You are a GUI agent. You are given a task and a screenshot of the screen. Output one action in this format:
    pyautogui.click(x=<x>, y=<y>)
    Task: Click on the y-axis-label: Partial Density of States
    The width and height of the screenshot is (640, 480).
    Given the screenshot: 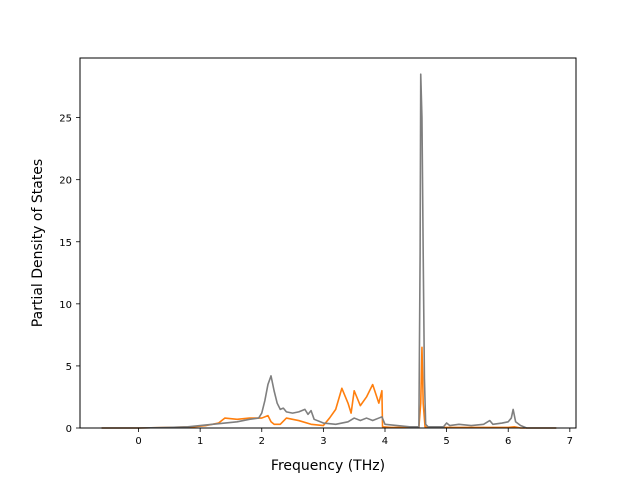 What is the action you would take?
    pyautogui.click(x=38, y=243)
    